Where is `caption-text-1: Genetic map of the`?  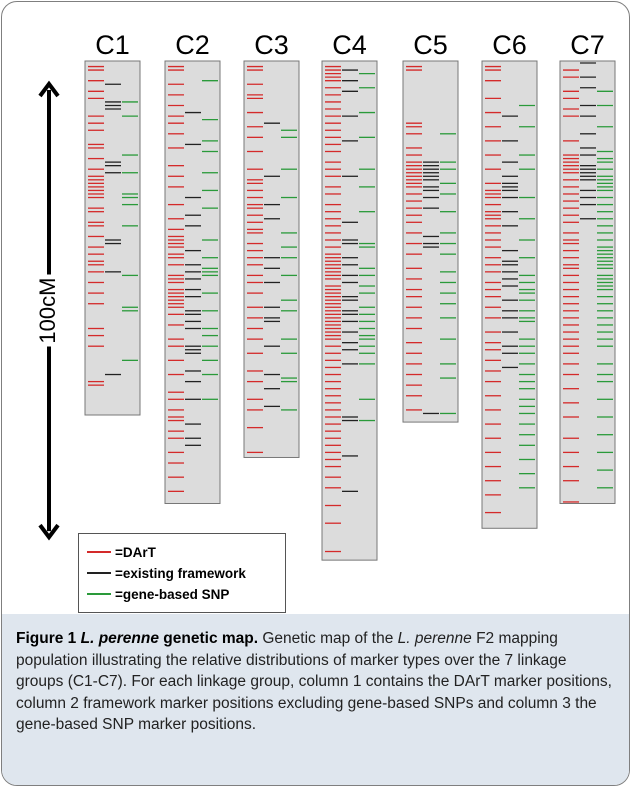 caption-text-1: Genetic map of the is located at coordinates (328, 638).